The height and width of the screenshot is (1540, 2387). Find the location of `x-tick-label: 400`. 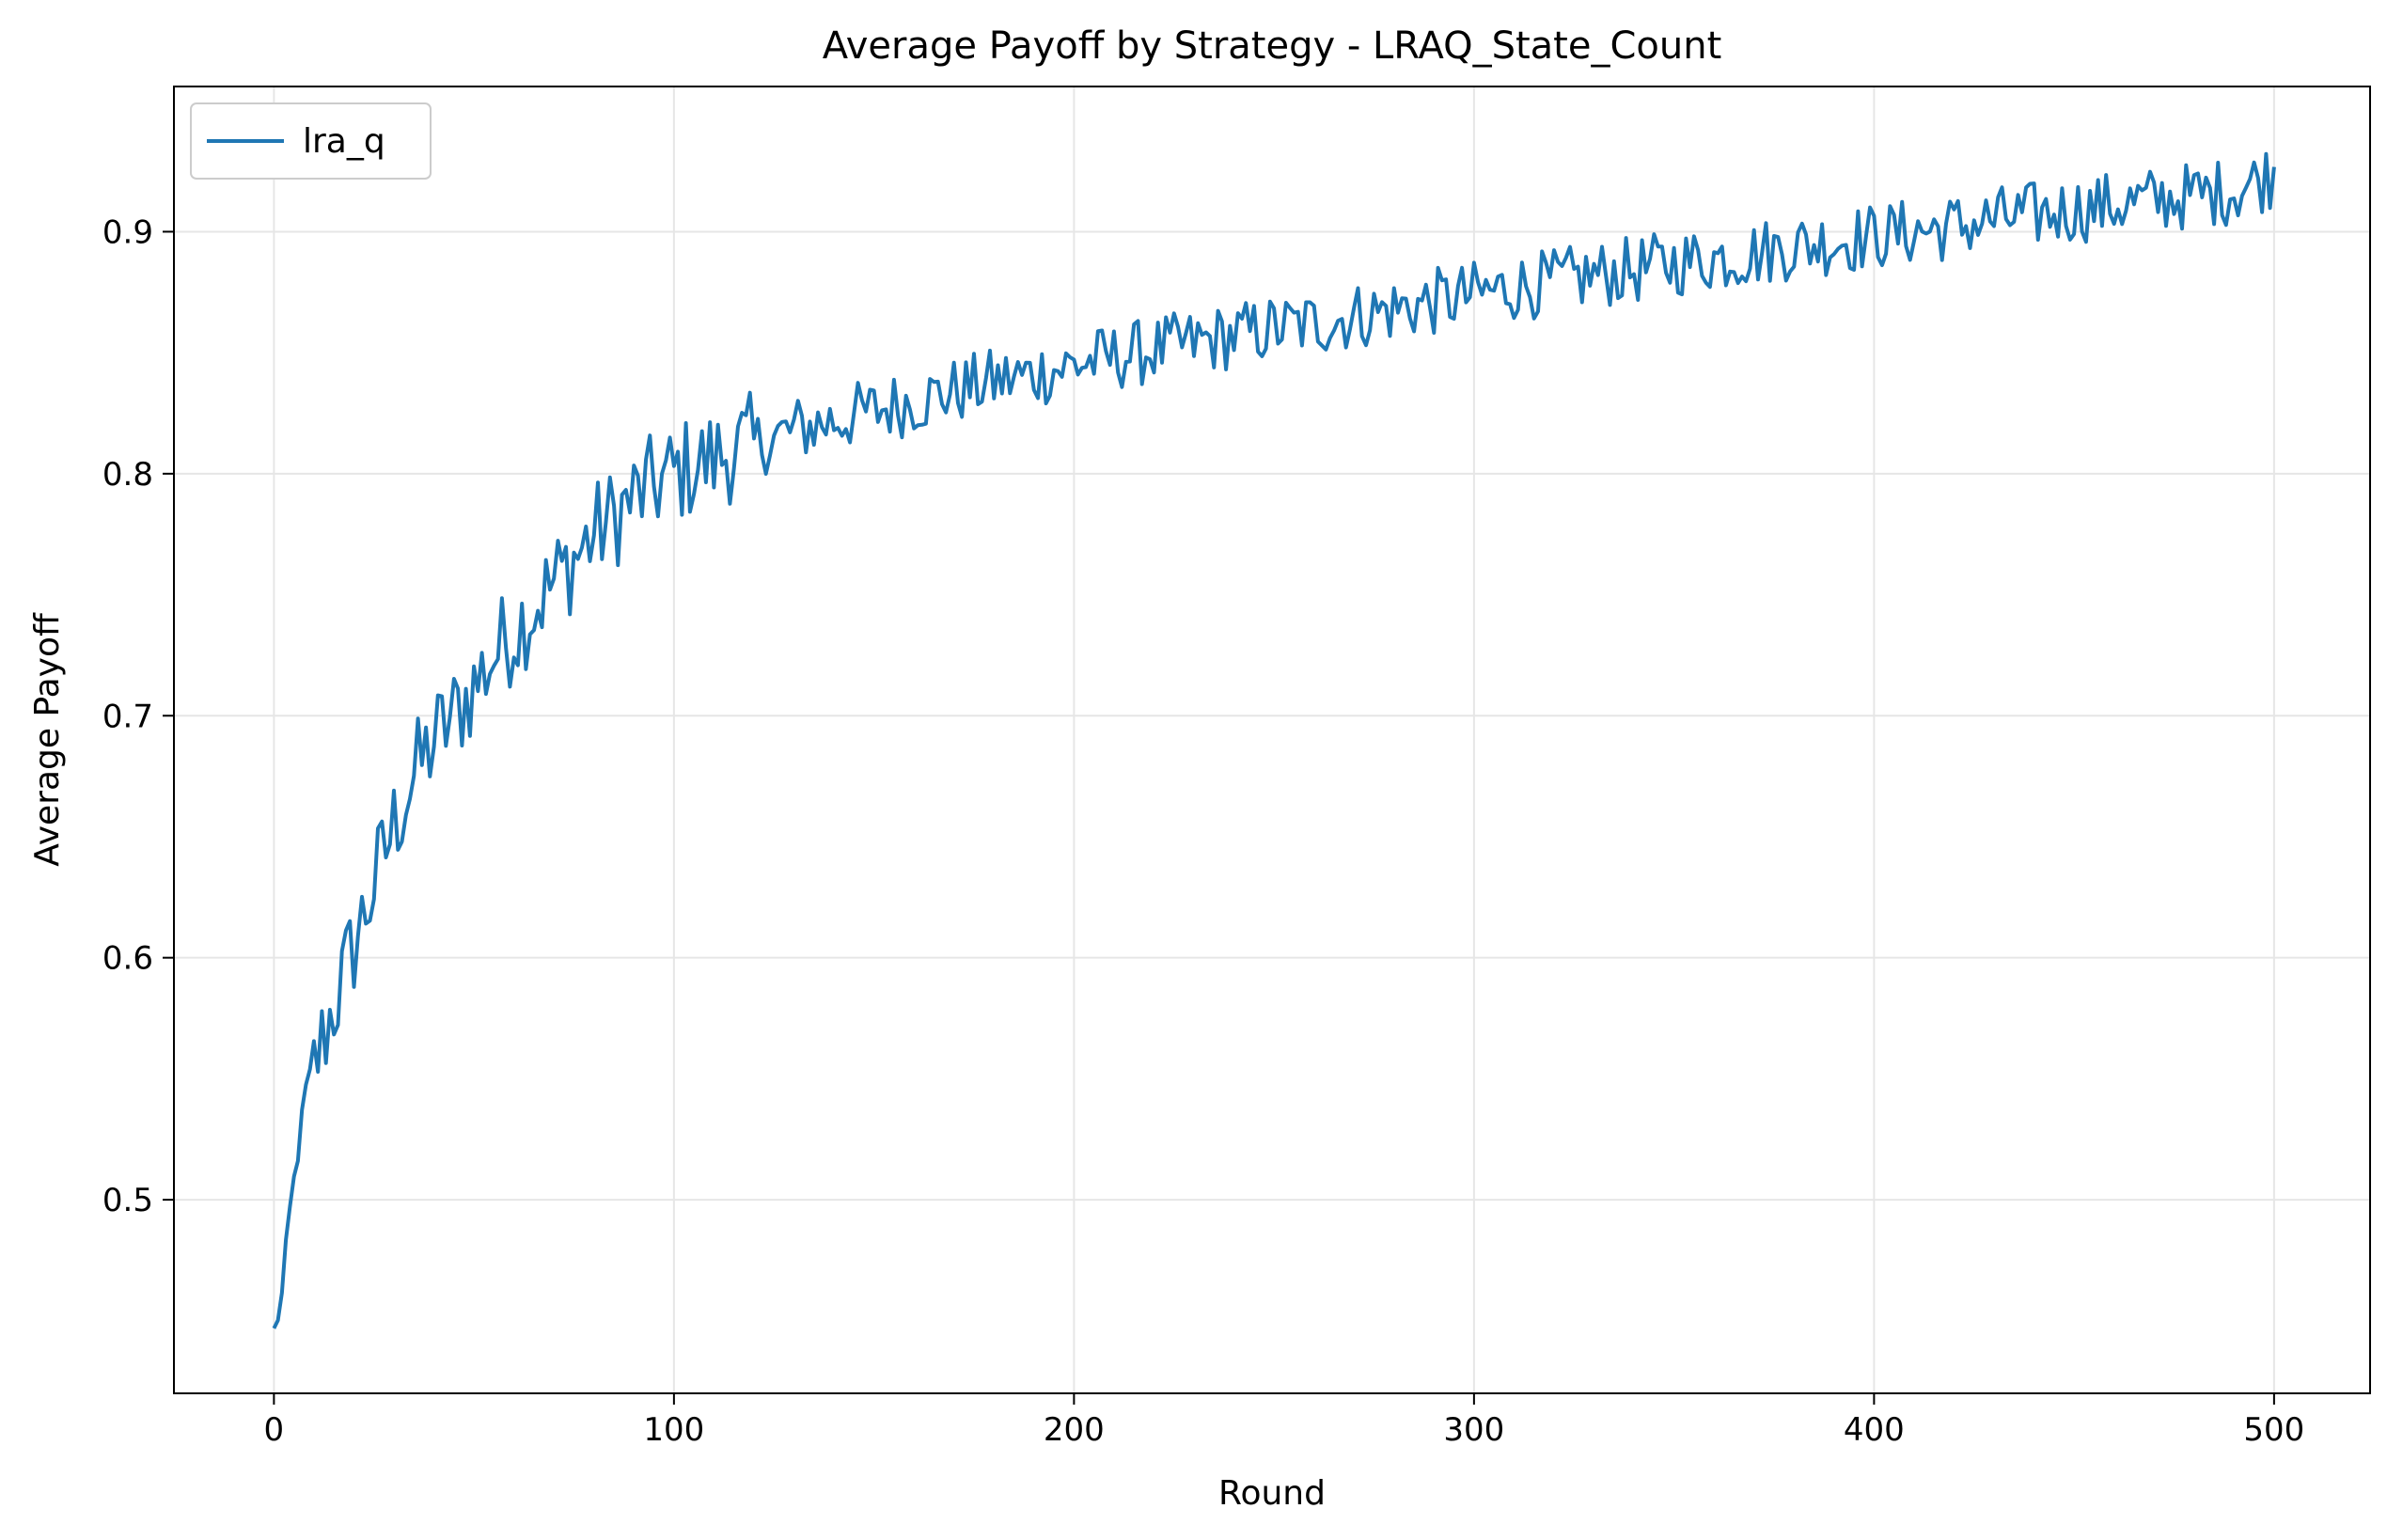

x-tick-label: 400 is located at coordinates (1874, 1430).